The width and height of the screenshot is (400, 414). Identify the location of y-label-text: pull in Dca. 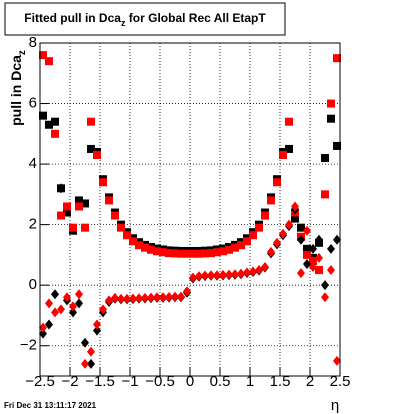
(16, 90).